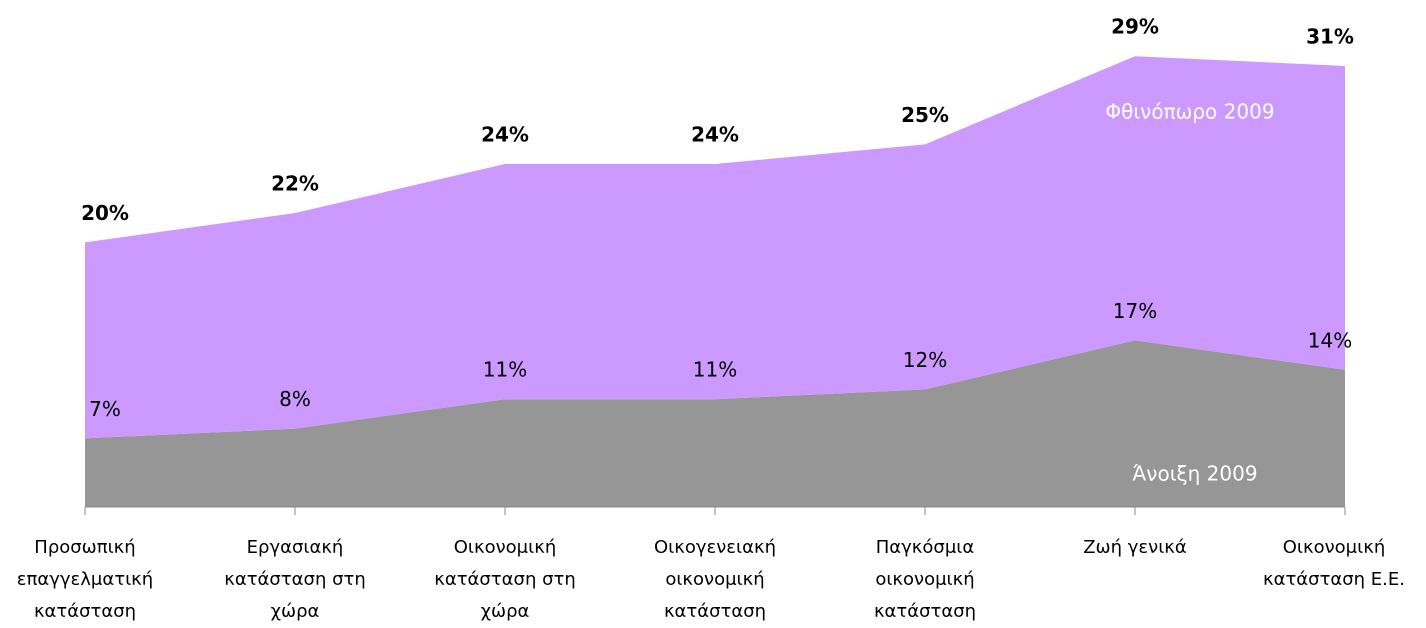 The image size is (1426, 628). Describe the element at coordinates (105, 409) in the screenshot. I see `data-label: 7%` at that location.